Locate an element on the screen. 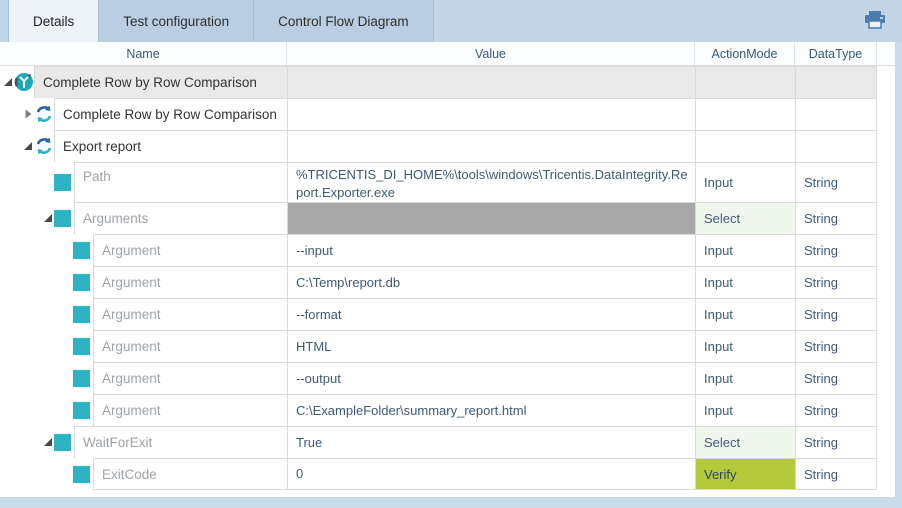 This screenshot has width=902, height=508. column-header-name: Name is located at coordinates (143, 53).